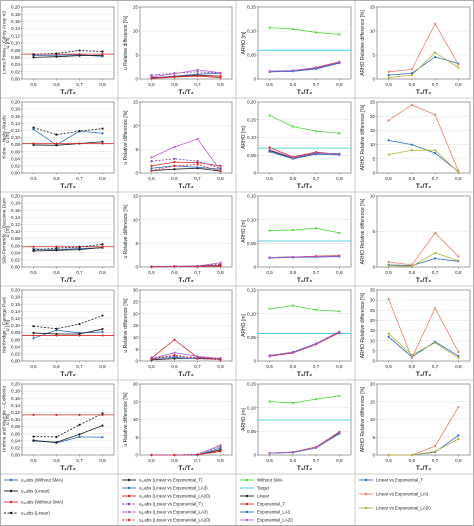 The image size is (474, 526). What do you see at coordinates (42, 480) in the screenshot?
I see `legend-label: u₁,abs (Without SMA)` at bounding box center [42, 480].